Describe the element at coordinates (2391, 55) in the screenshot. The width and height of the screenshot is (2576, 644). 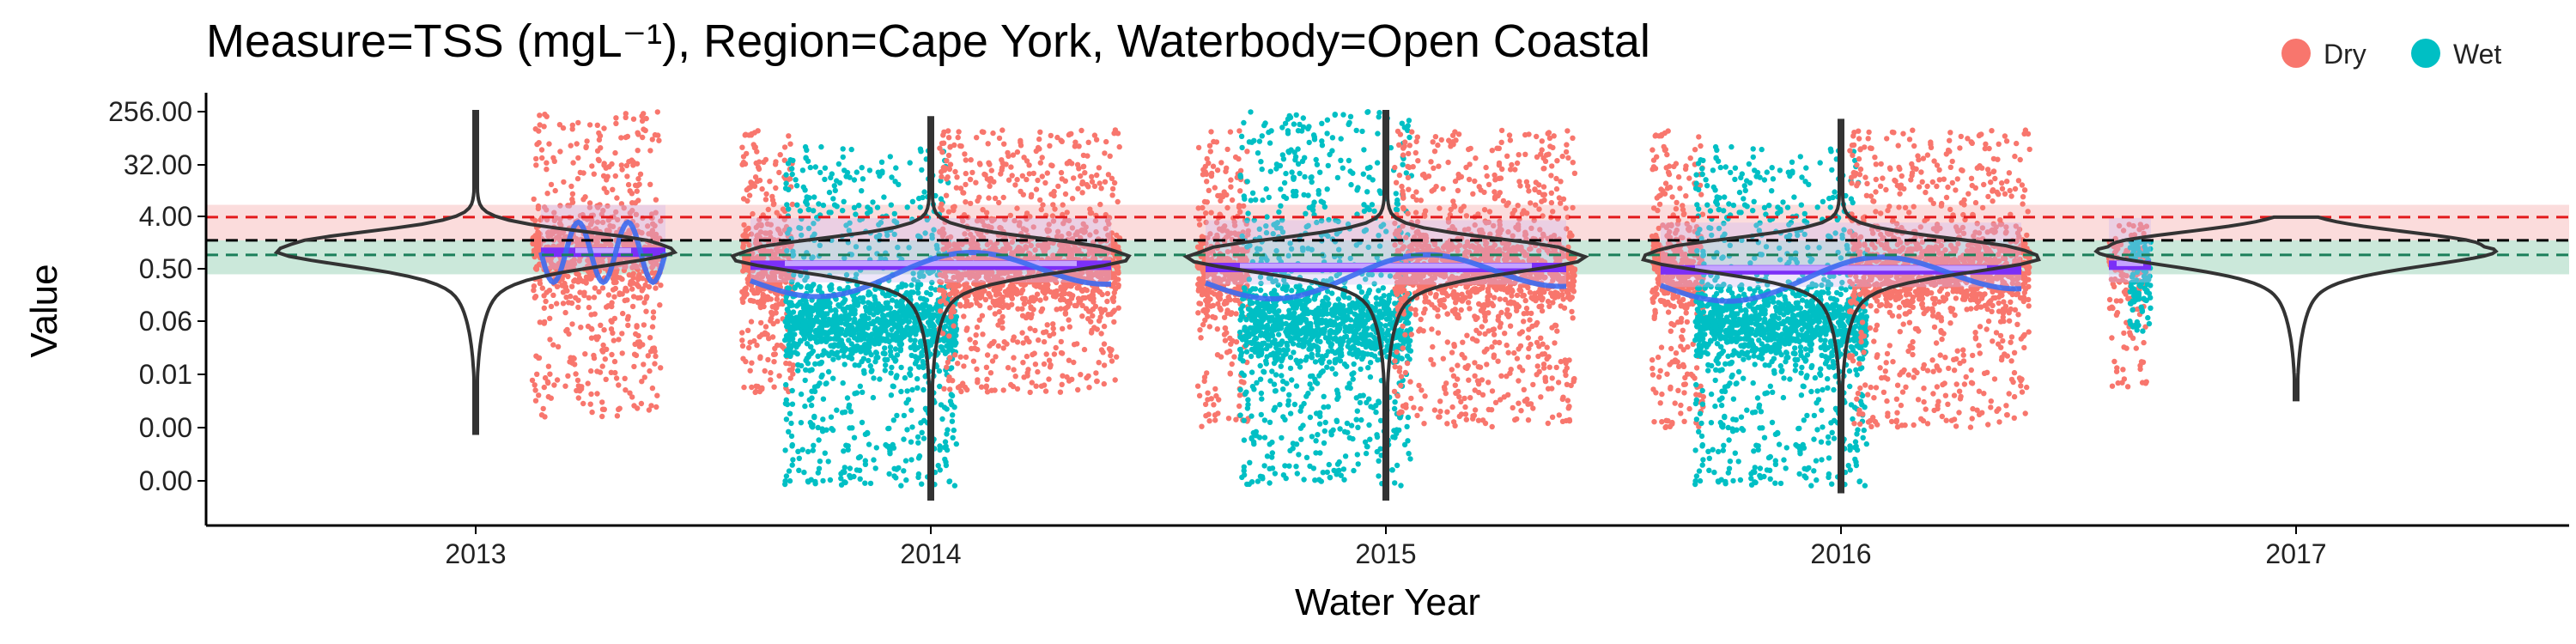
I see `legend: Dry Wet` at that location.